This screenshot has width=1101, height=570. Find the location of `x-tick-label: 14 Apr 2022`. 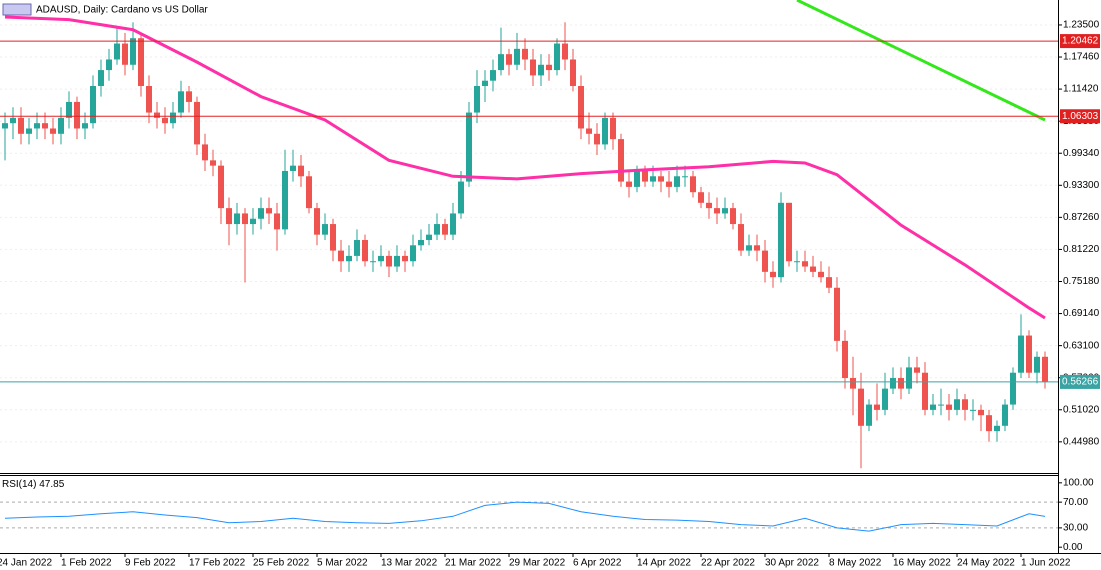

x-tick-label: 14 Apr 2022 is located at coordinates (664, 563).